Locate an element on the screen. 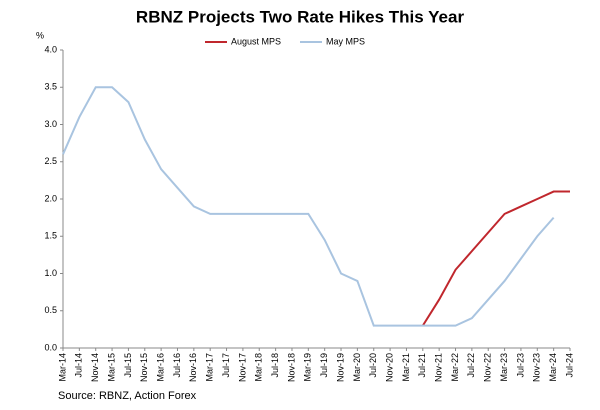 The height and width of the screenshot is (410, 600). x-tick-label: Jul-22 is located at coordinates (471, 365).